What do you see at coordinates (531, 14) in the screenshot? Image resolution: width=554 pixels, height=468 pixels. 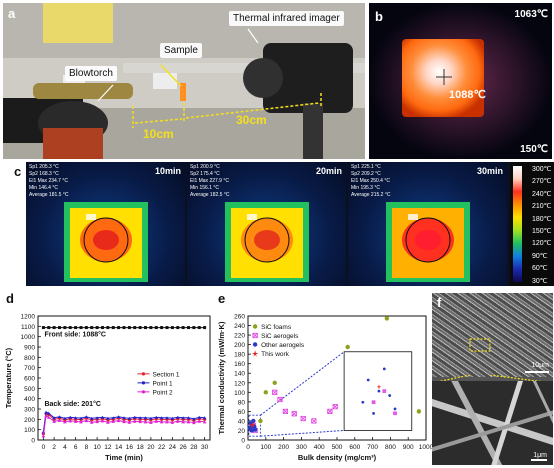 I see `max-temp-label: 1063℃` at bounding box center [531, 14].